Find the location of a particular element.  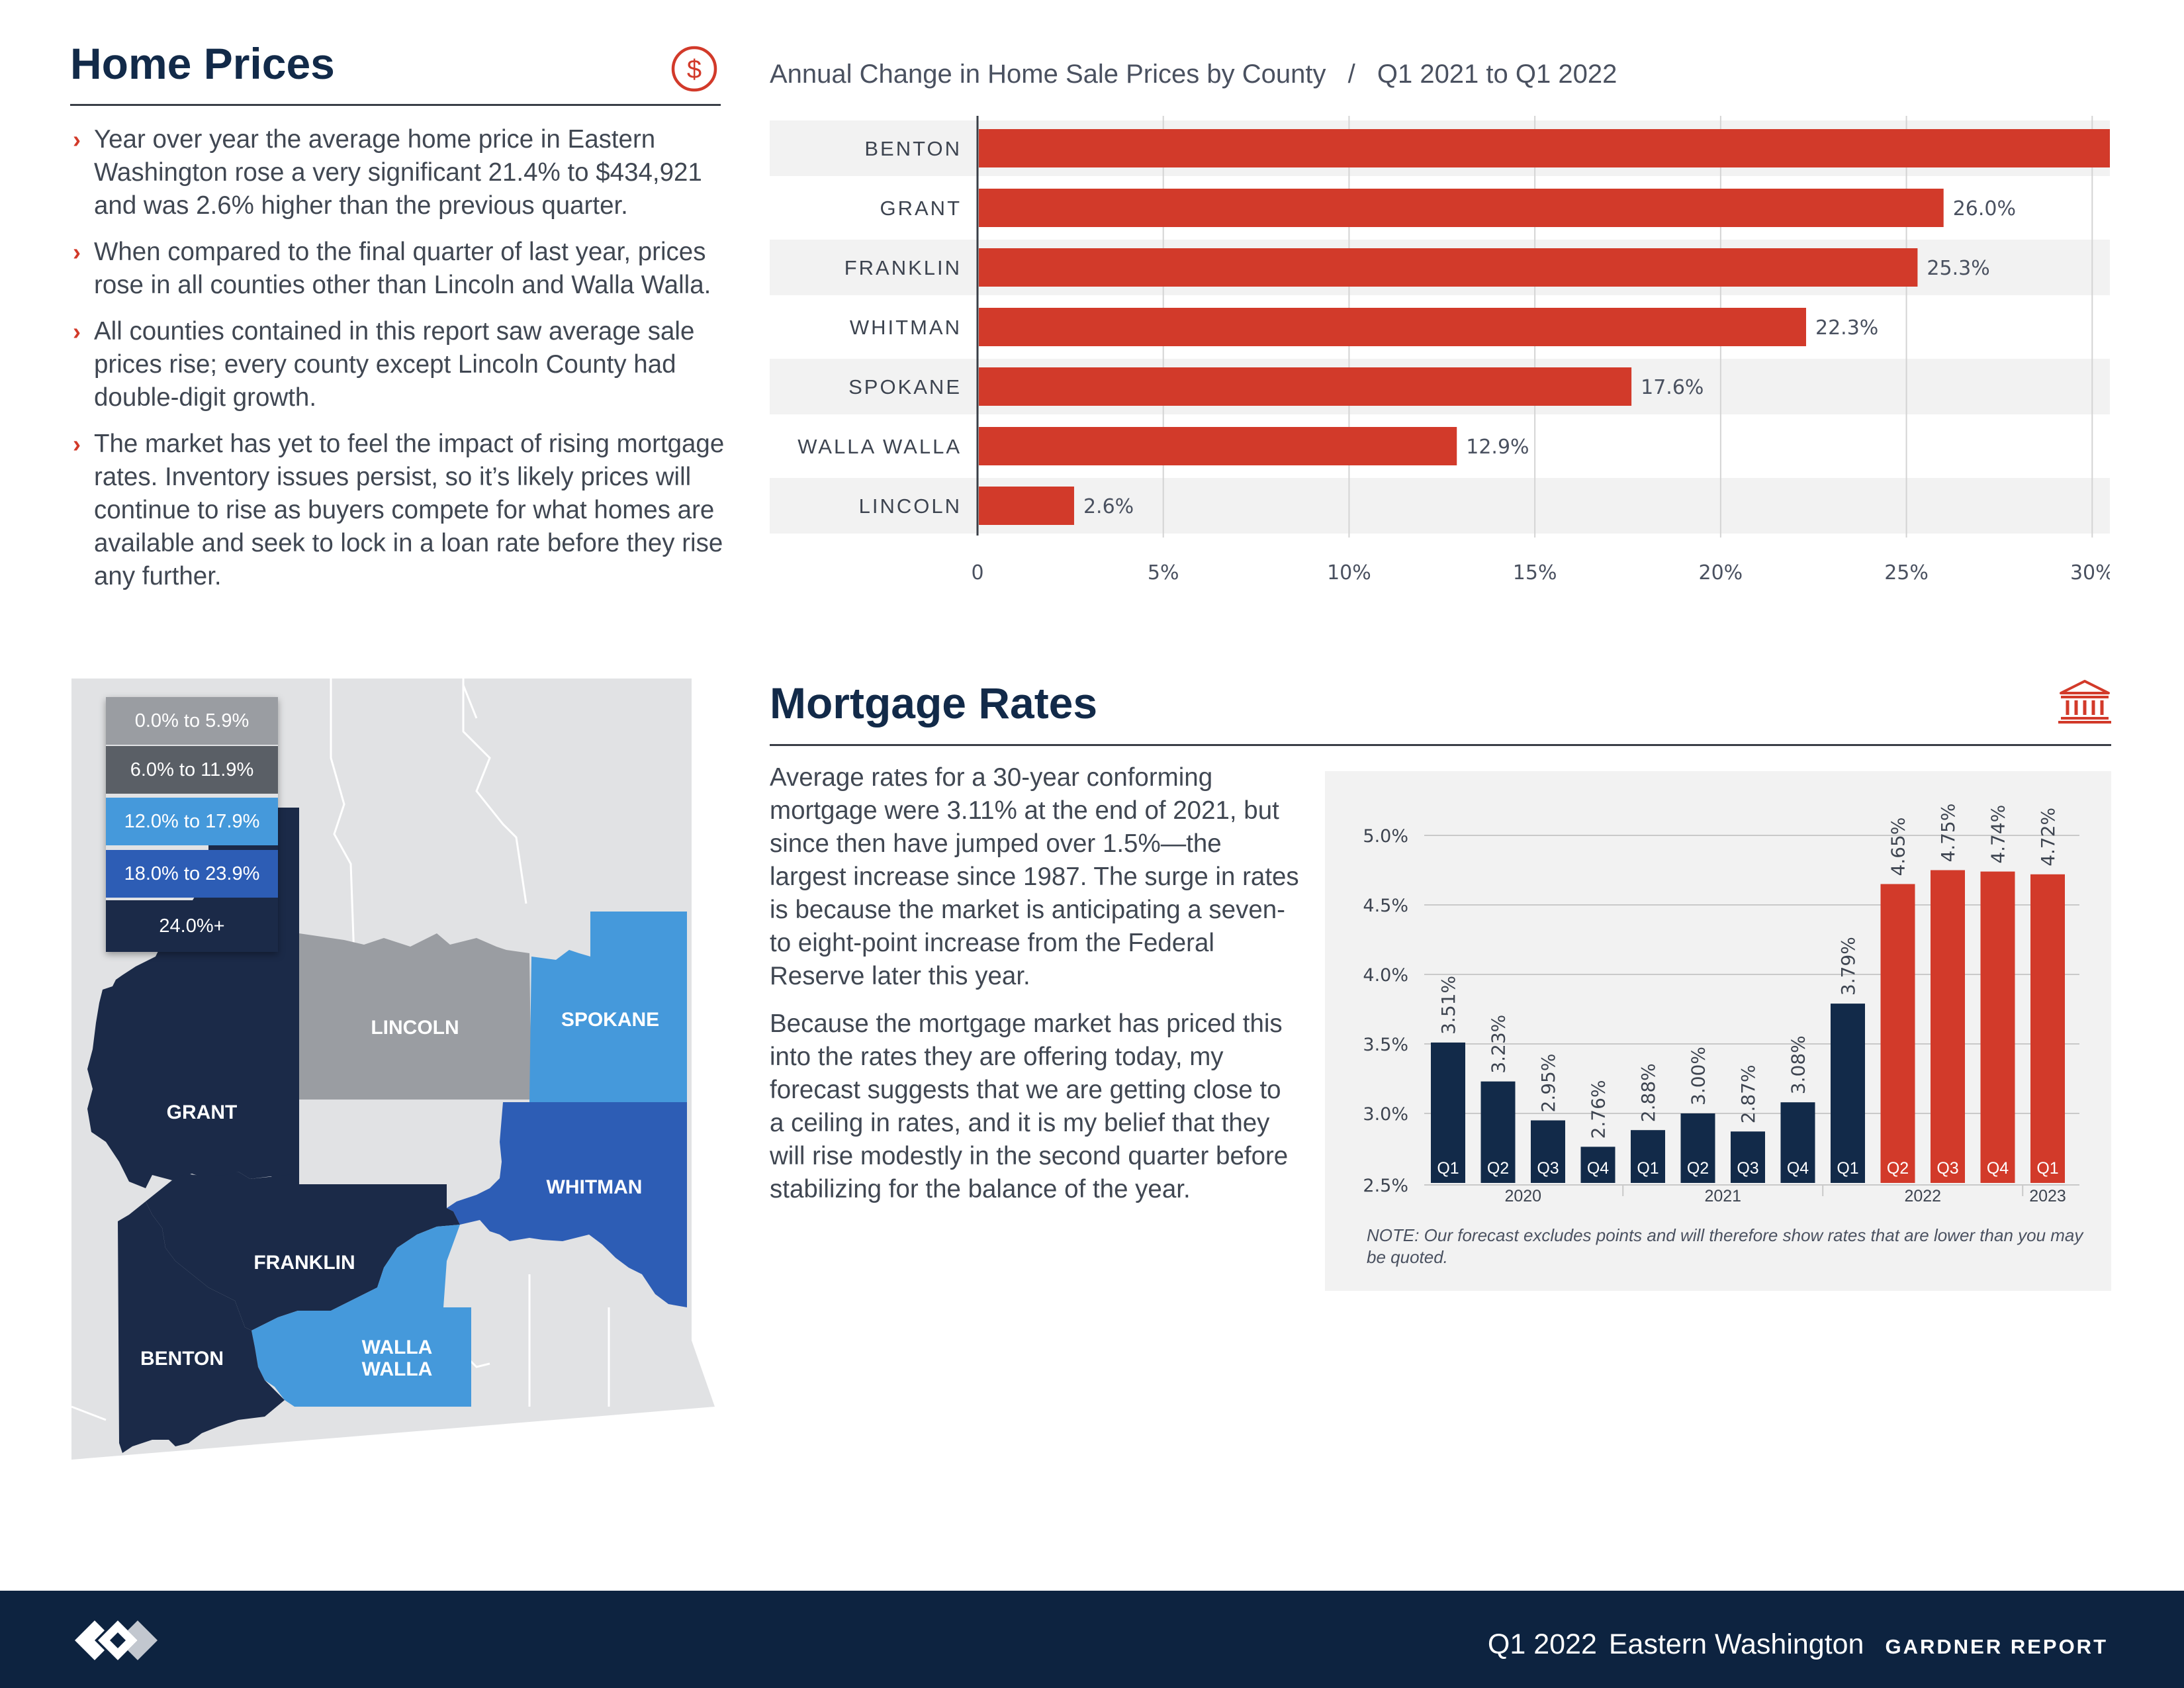

map-county-lincoln is located at coordinates (415, 1016).